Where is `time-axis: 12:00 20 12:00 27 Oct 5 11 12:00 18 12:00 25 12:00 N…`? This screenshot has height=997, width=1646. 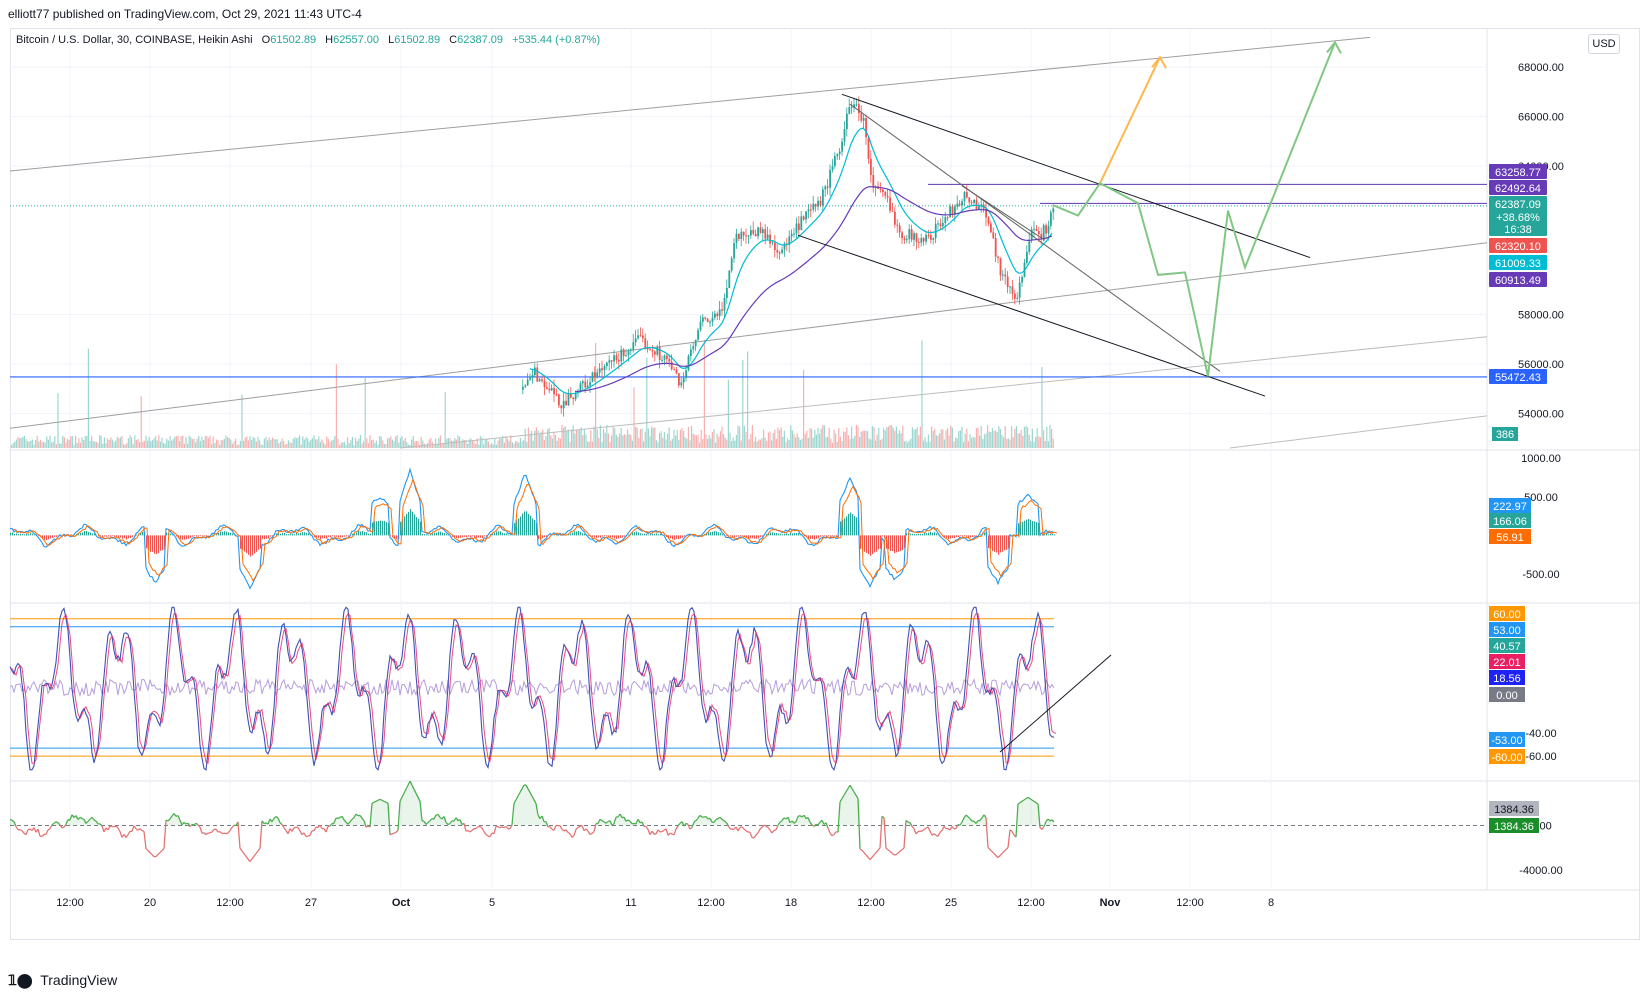
time-axis: 12:00 20 12:00 27 Oct 5 11 12:00 18 12:00 25 12:00 N… is located at coordinates (665, 903).